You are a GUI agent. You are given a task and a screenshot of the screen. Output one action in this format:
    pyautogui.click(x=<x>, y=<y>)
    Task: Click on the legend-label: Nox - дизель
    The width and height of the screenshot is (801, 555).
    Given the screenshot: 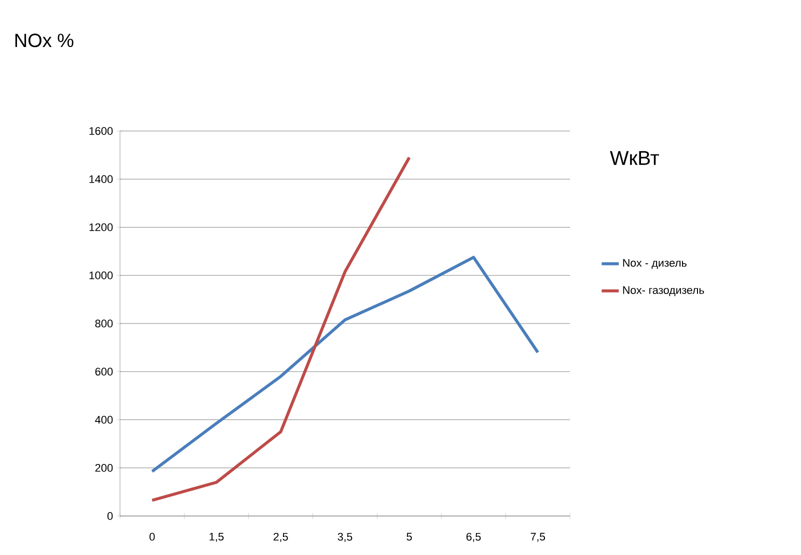 What is the action you would take?
    pyautogui.click(x=655, y=264)
    